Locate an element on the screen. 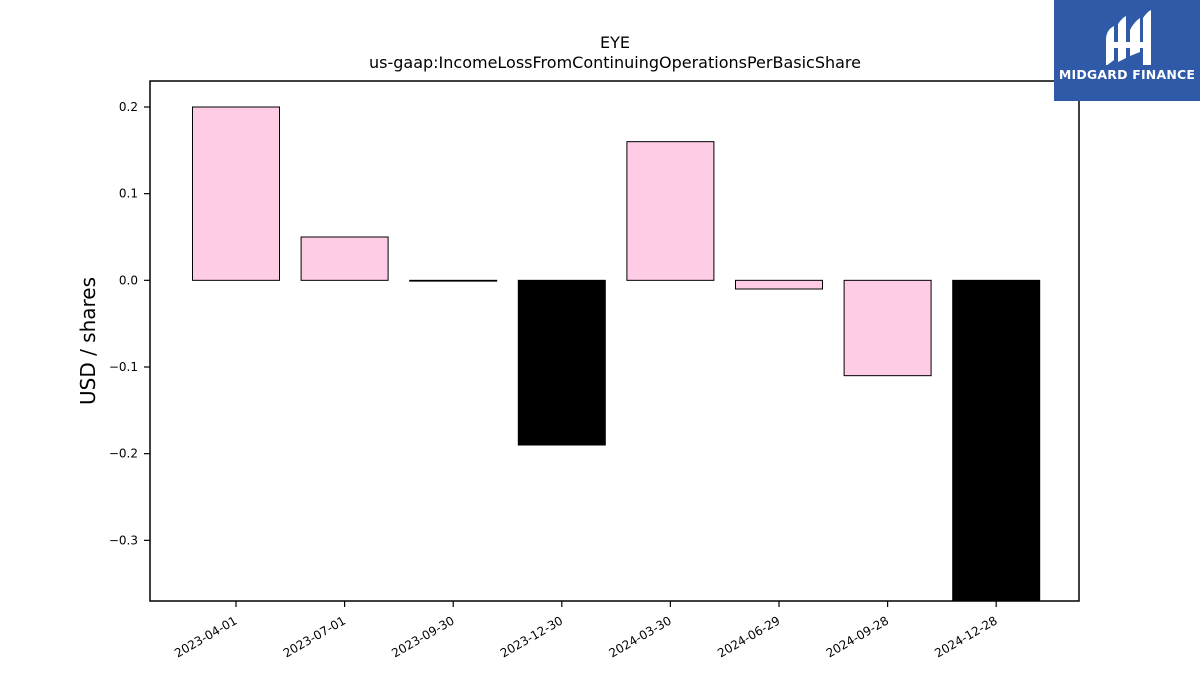  x-tick-label: 2023-07-01 is located at coordinates (314, 636).